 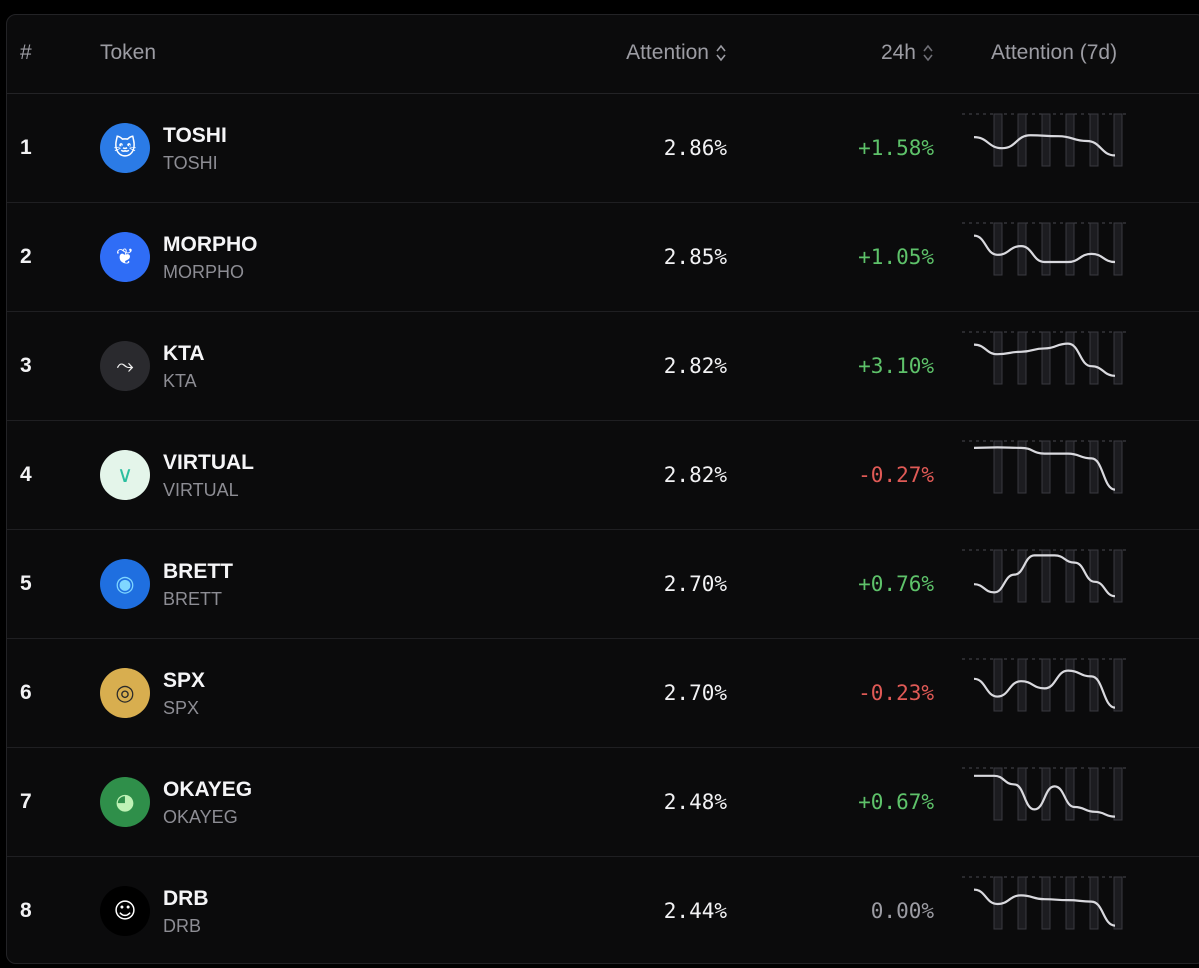 What do you see at coordinates (184, 353) in the screenshot?
I see `token-name: KTA` at bounding box center [184, 353].